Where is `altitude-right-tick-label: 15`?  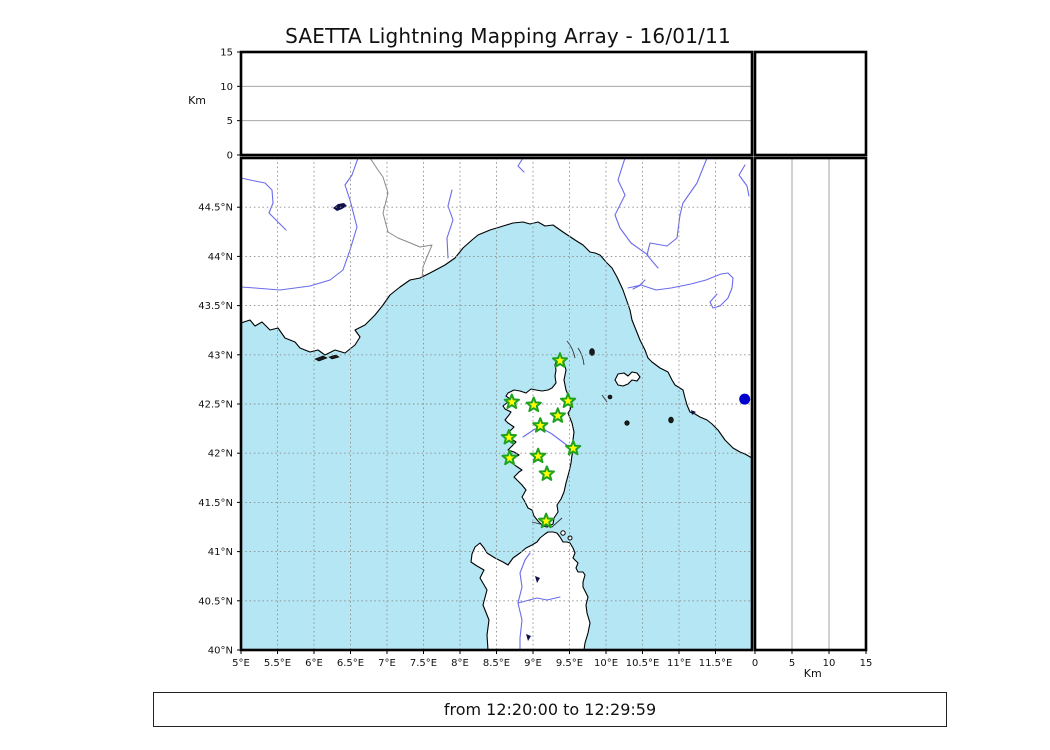 altitude-right-tick-label: 15 is located at coordinates (866, 663).